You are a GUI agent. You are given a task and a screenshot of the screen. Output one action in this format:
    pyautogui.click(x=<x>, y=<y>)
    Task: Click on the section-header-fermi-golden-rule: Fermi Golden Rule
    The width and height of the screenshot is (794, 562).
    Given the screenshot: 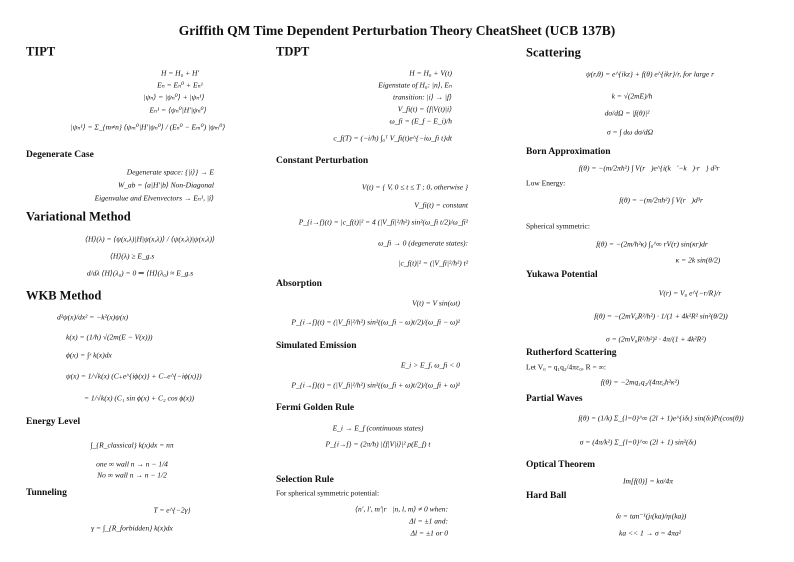 What is the action you would take?
    pyautogui.click(x=315, y=408)
    